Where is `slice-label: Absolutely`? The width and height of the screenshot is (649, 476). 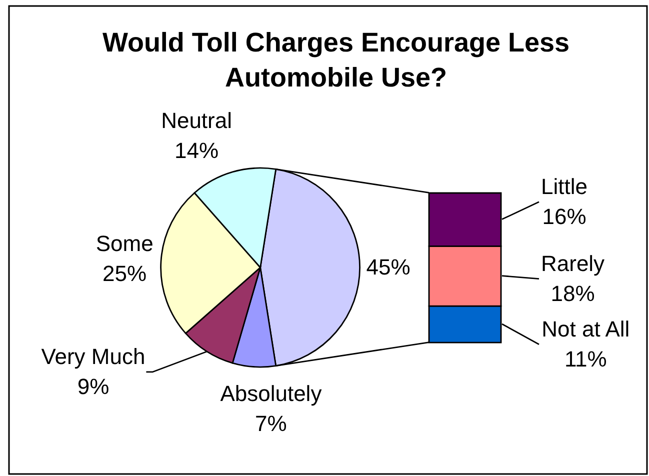
slice-label: Absolutely is located at coordinates (271, 393).